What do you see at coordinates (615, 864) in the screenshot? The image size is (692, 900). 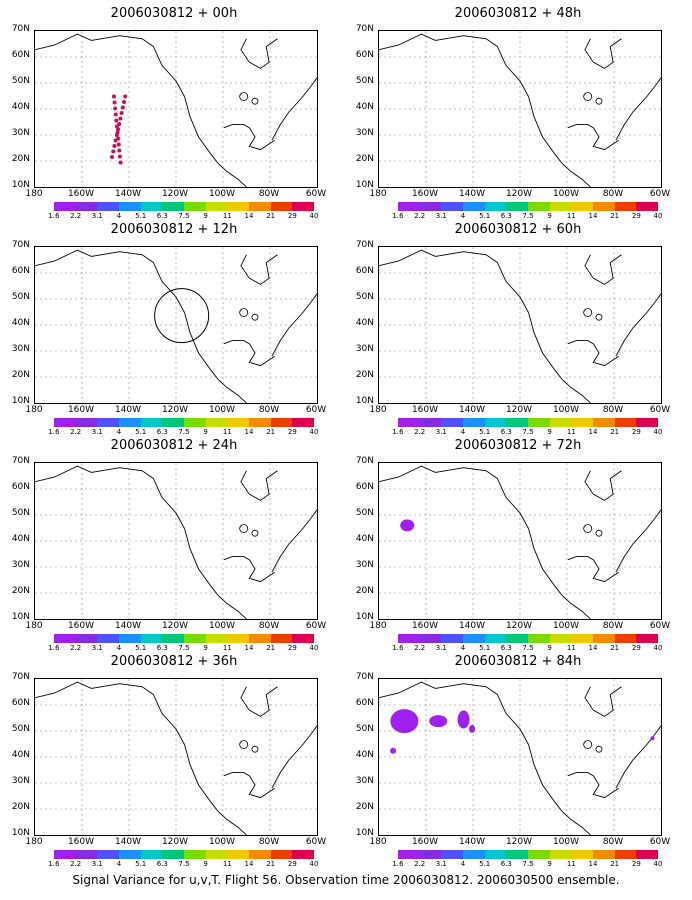 I see `colorbar-label: 21` at bounding box center [615, 864].